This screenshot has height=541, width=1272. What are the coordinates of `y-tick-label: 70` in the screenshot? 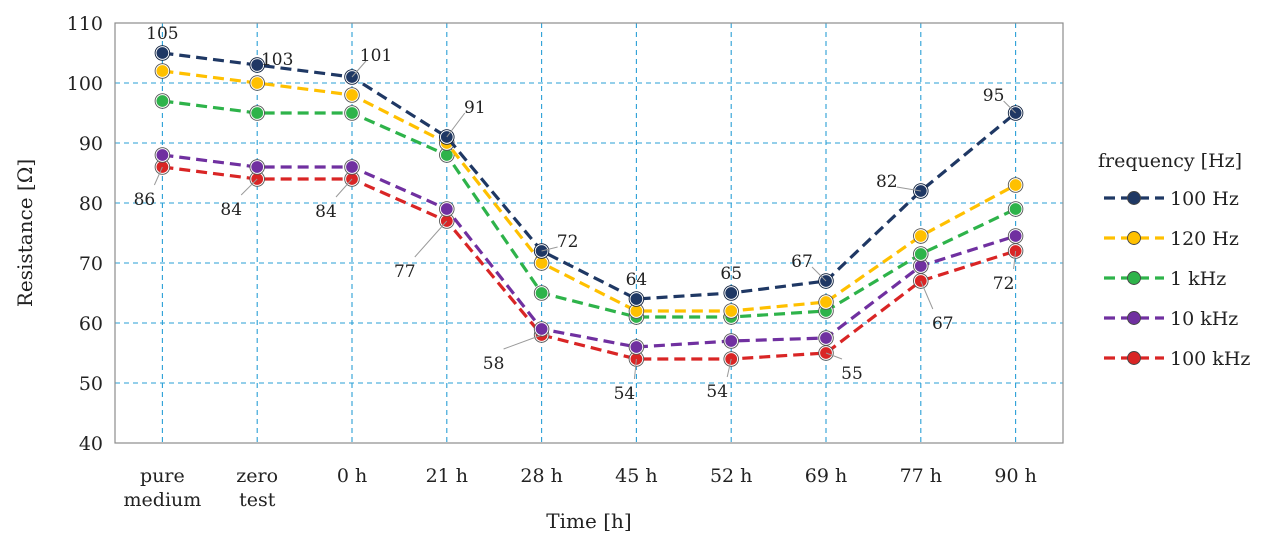 It's located at (91, 264).